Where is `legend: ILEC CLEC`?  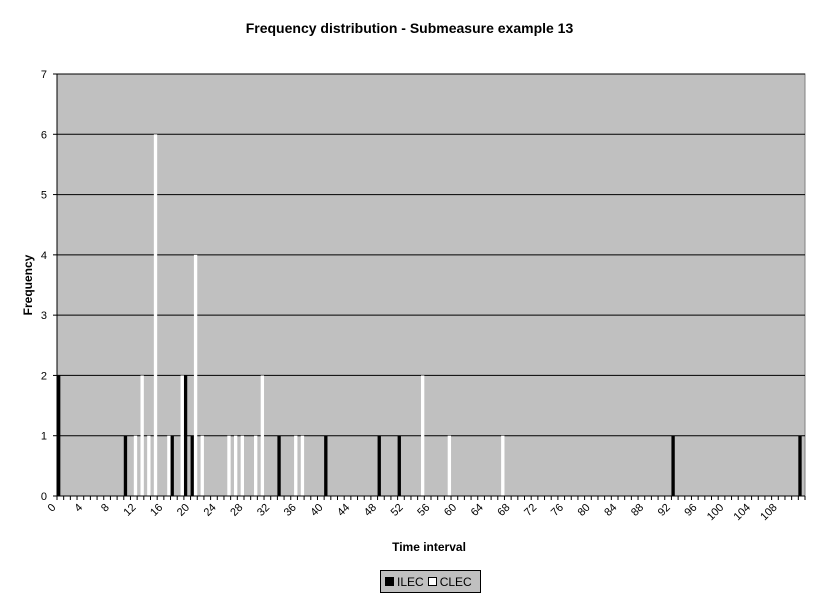
legend: ILEC CLEC is located at coordinates (430, 581).